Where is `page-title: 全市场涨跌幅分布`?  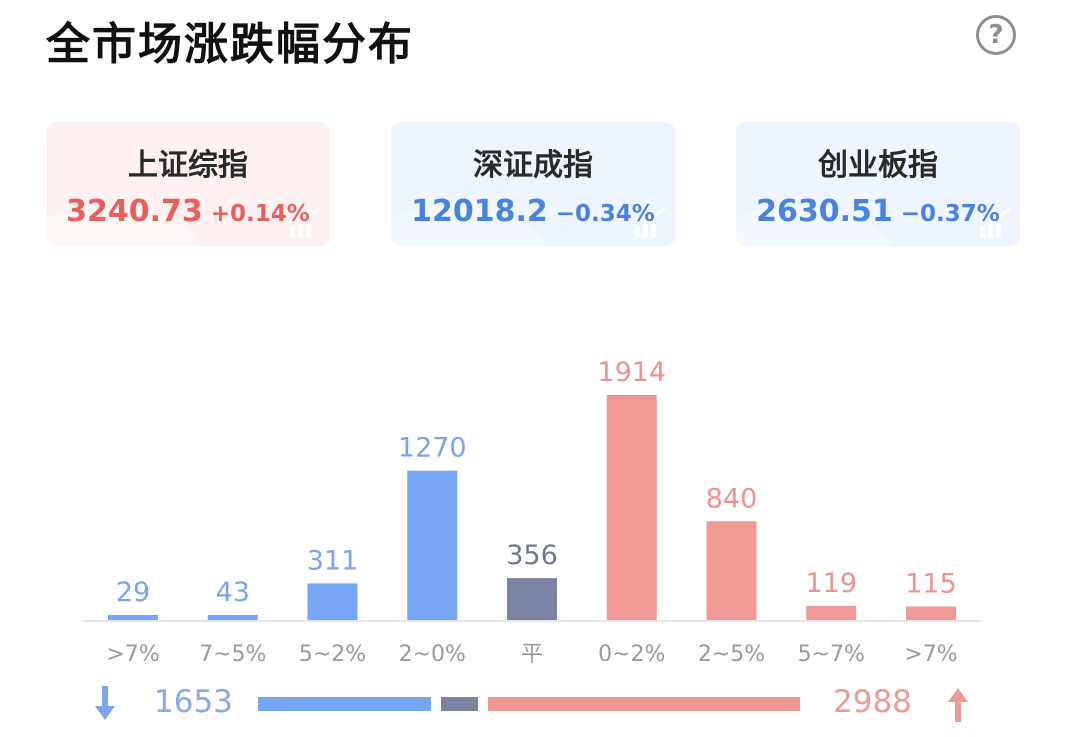
page-title: 全市场涨跌幅分布 is located at coordinates (230, 44).